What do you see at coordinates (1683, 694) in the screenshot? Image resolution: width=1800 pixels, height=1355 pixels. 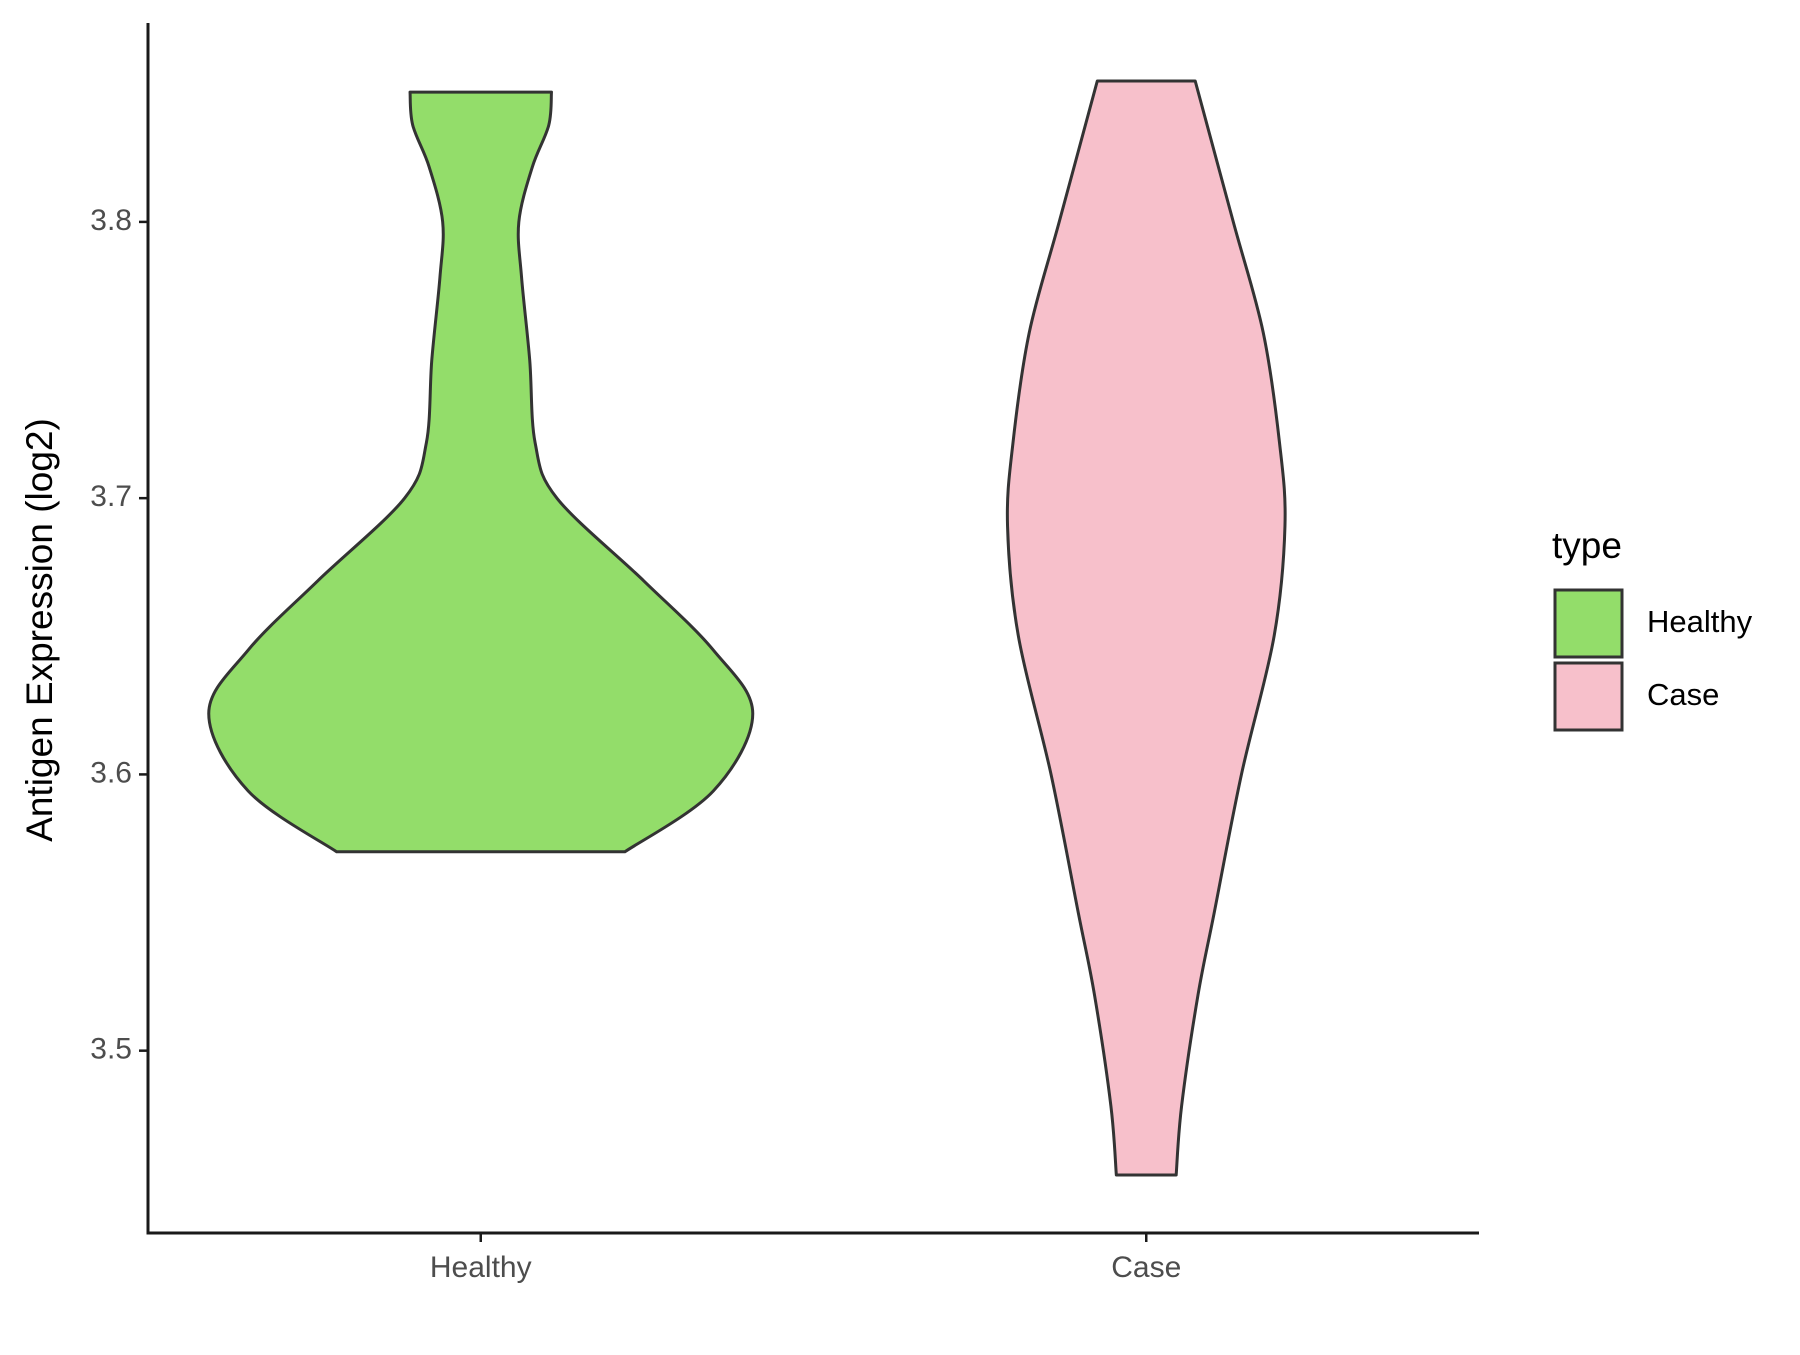 I see `legend-label: Case` at bounding box center [1683, 694].